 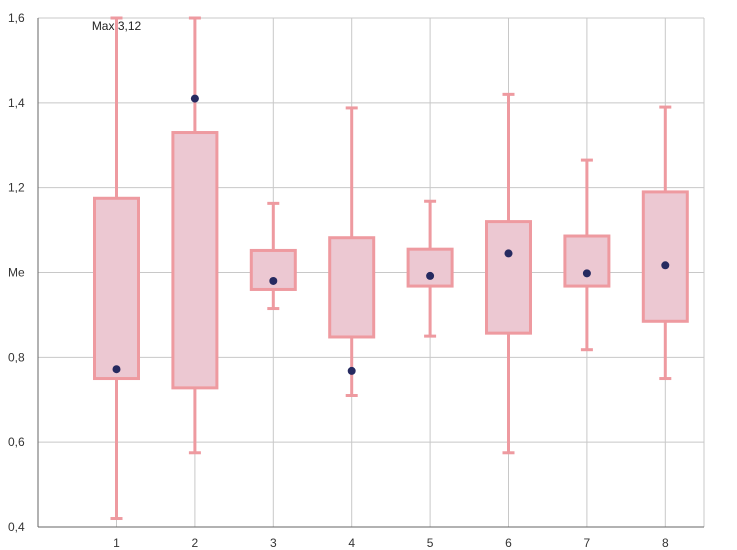 What do you see at coordinates (116, 543) in the screenshot?
I see `x-tick-label: 1` at bounding box center [116, 543].